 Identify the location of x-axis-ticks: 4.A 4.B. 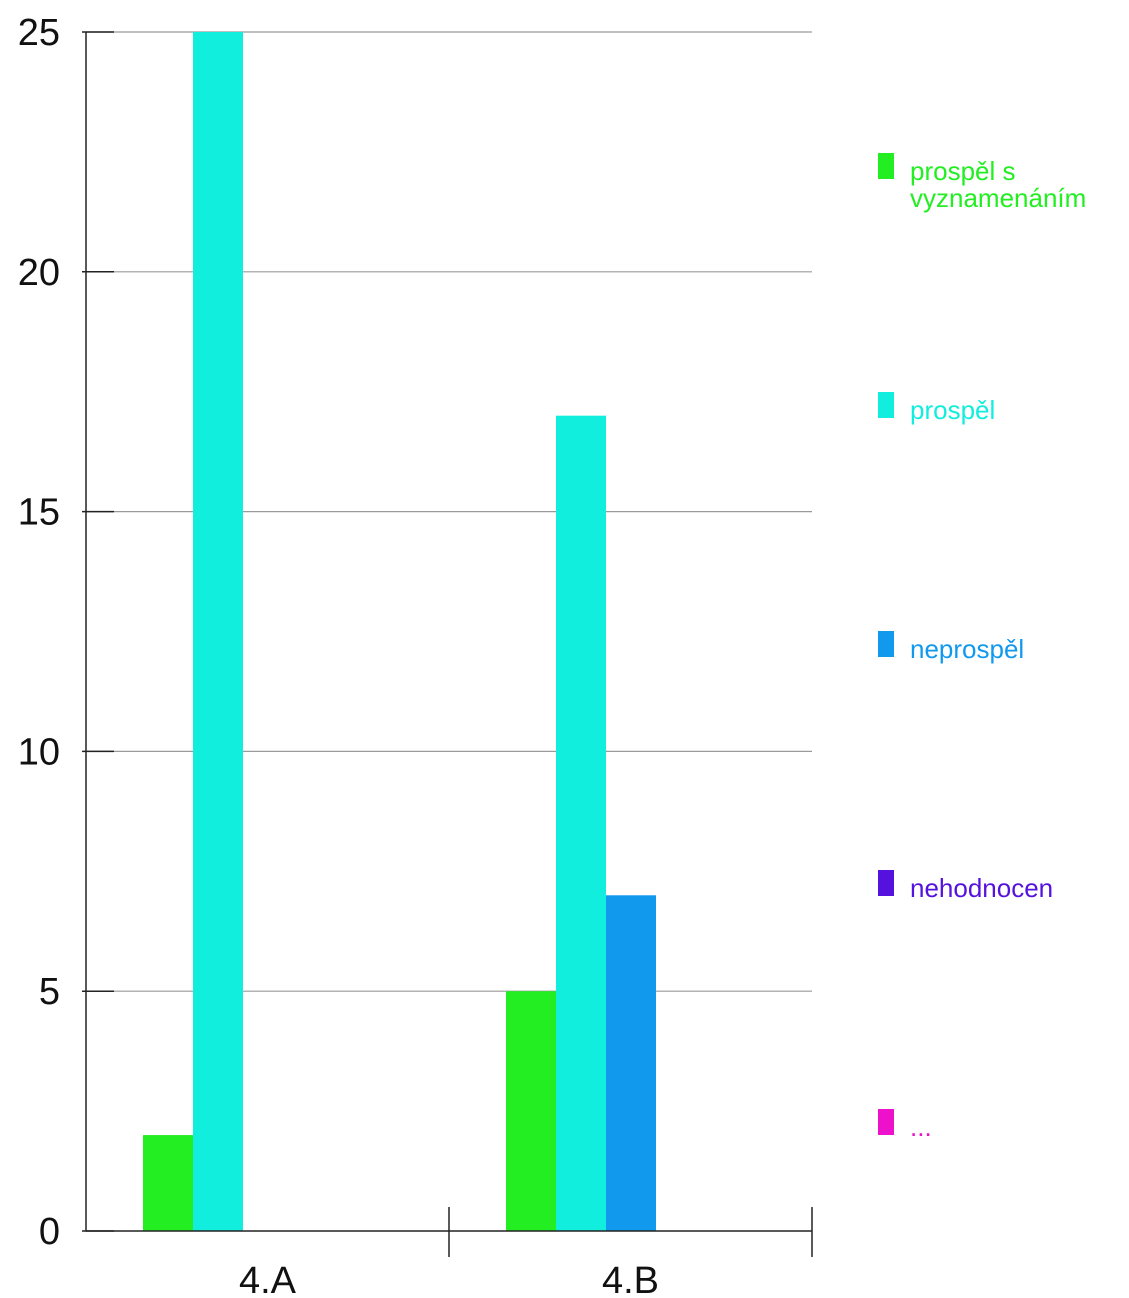
(449, 1279).